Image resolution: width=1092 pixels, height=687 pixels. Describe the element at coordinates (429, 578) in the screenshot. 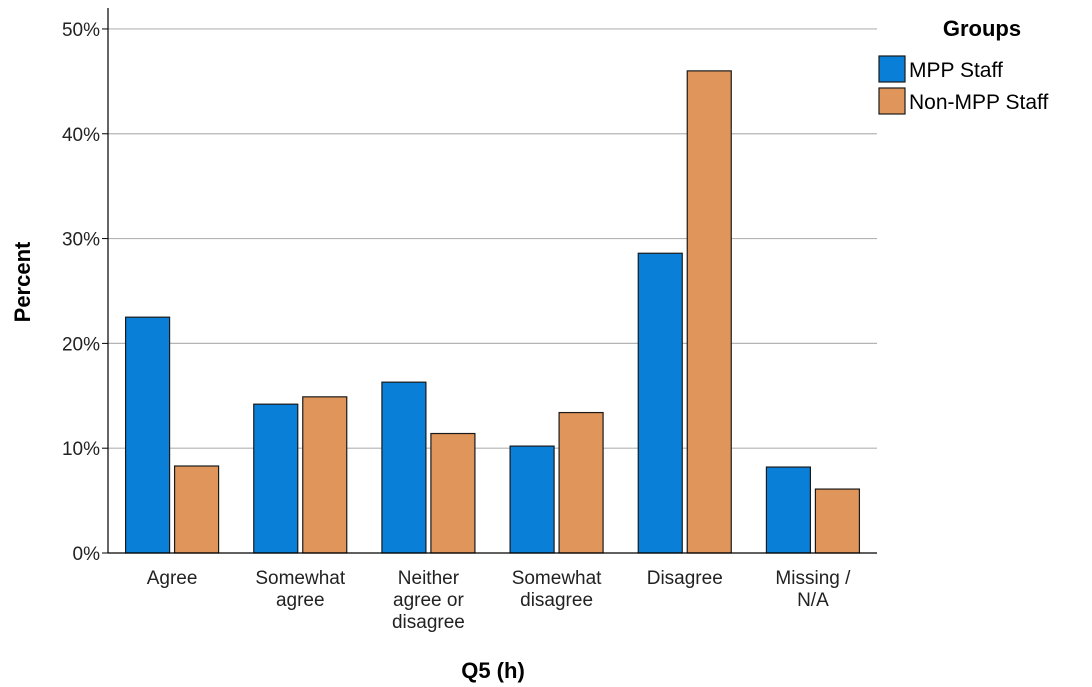

I see `x-tick-label-line: Neither` at that location.